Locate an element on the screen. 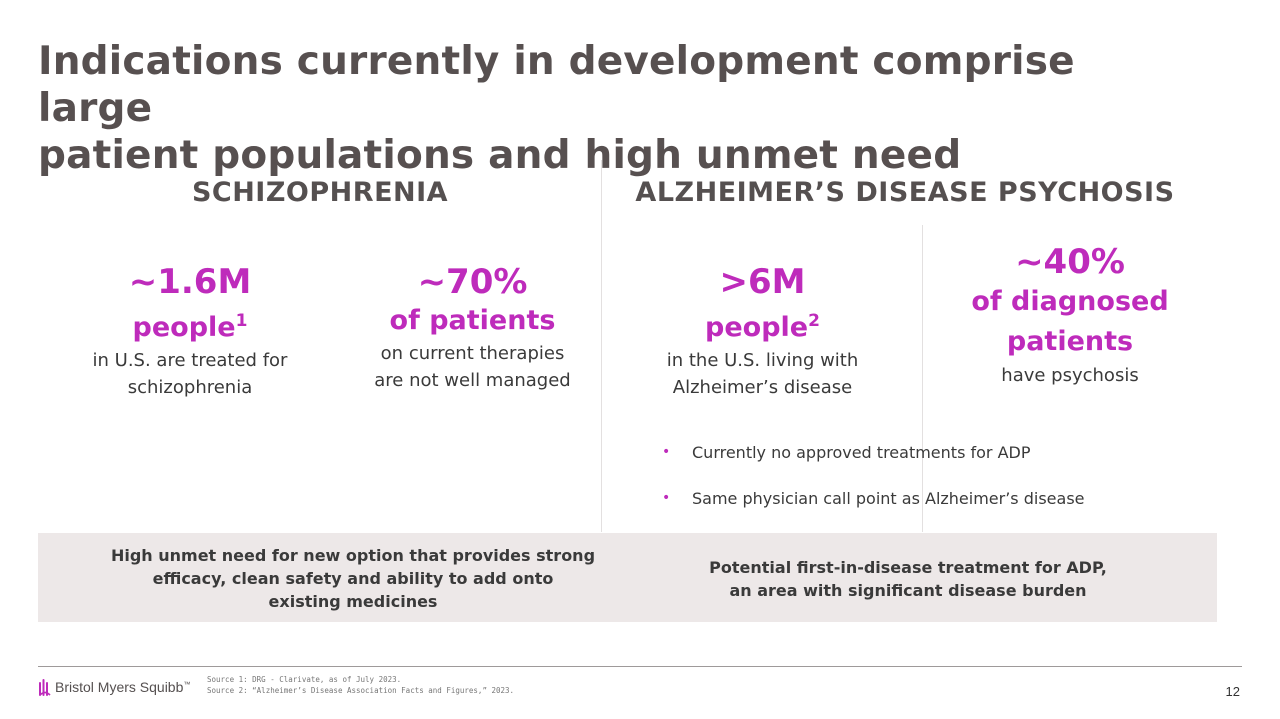  footnote-ref: 2 is located at coordinates (814, 321).